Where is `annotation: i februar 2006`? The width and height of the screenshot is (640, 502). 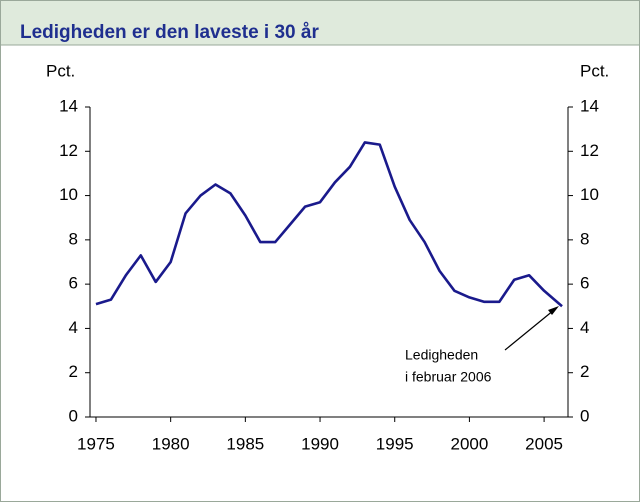 annotation: i februar 2006 is located at coordinates (448, 377).